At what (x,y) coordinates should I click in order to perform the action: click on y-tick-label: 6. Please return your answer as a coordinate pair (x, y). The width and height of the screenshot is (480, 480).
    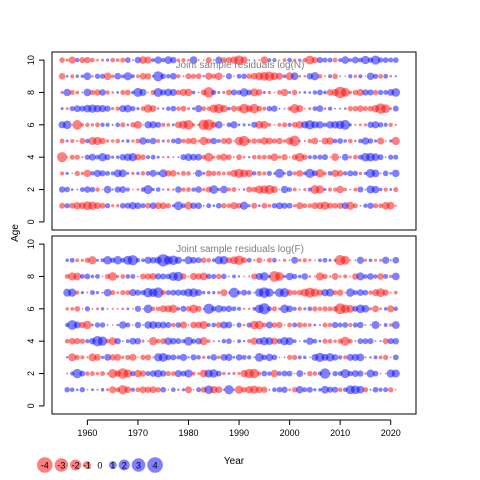
    Looking at the image, I should click on (31, 124).